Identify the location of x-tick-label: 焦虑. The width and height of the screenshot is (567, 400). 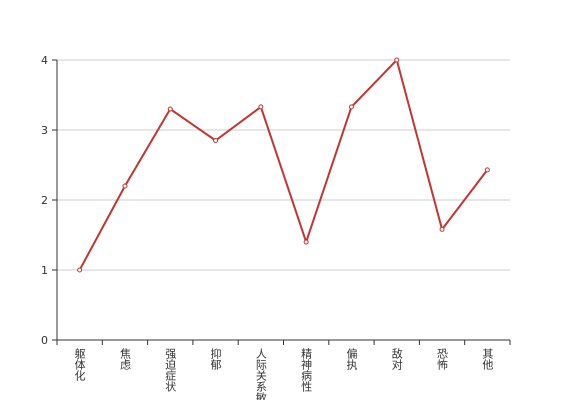
(124, 359).